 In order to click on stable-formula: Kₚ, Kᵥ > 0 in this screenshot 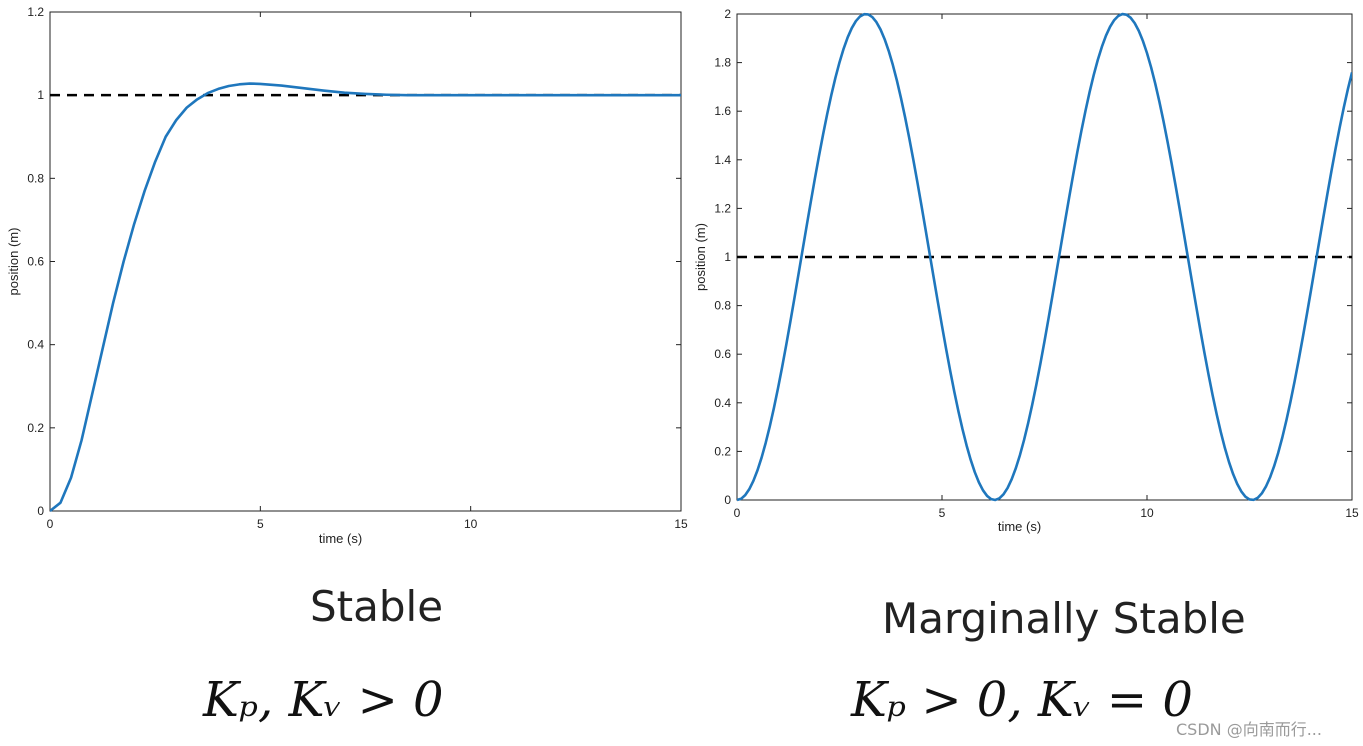, I will do `click(323, 700)`.